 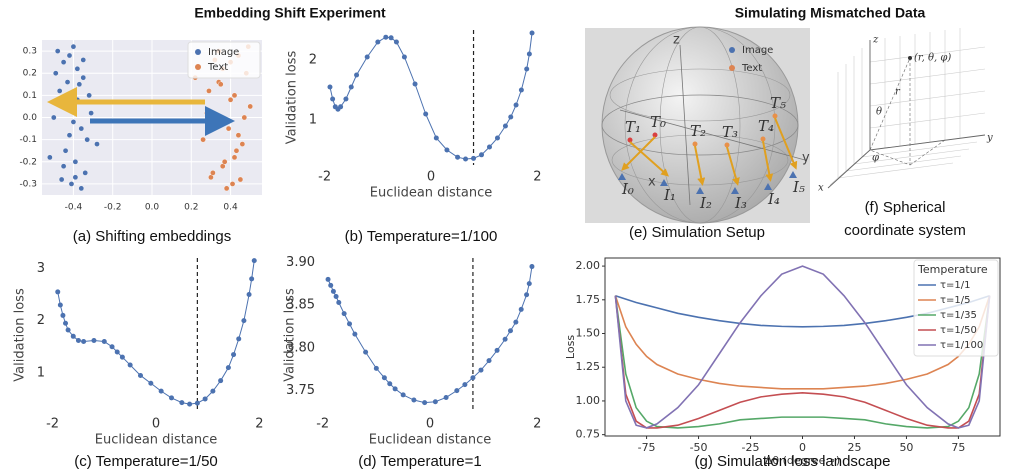 What do you see at coordinates (52, 424) in the screenshot?
I see `x-tick-label: -2` at bounding box center [52, 424].